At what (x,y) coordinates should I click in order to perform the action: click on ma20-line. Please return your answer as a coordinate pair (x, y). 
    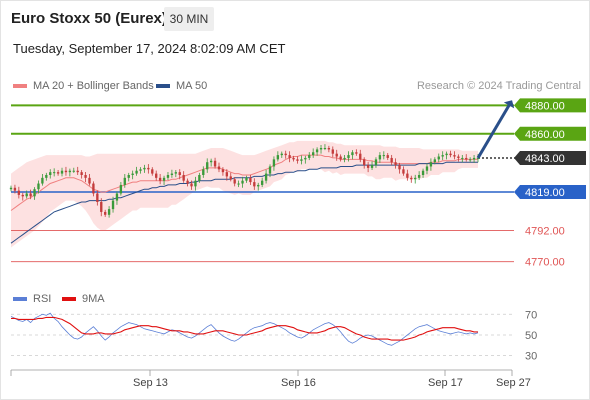
    Looking at the image, I should click on (244, 182).